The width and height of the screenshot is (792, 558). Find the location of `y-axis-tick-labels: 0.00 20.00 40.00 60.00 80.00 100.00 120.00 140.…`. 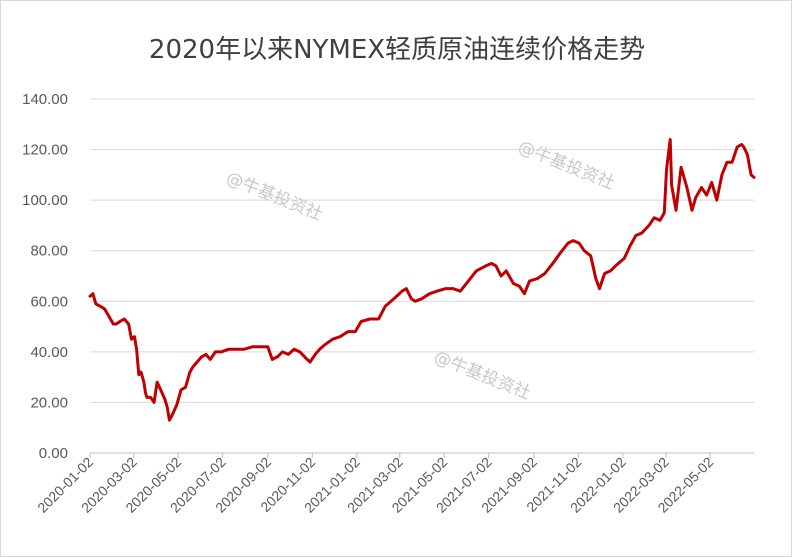

y-axis-tick-labels: 0.00 20.00 40.00 60.00 80.00 100.00 120.00 140.… is located at coordinates (45, 276).